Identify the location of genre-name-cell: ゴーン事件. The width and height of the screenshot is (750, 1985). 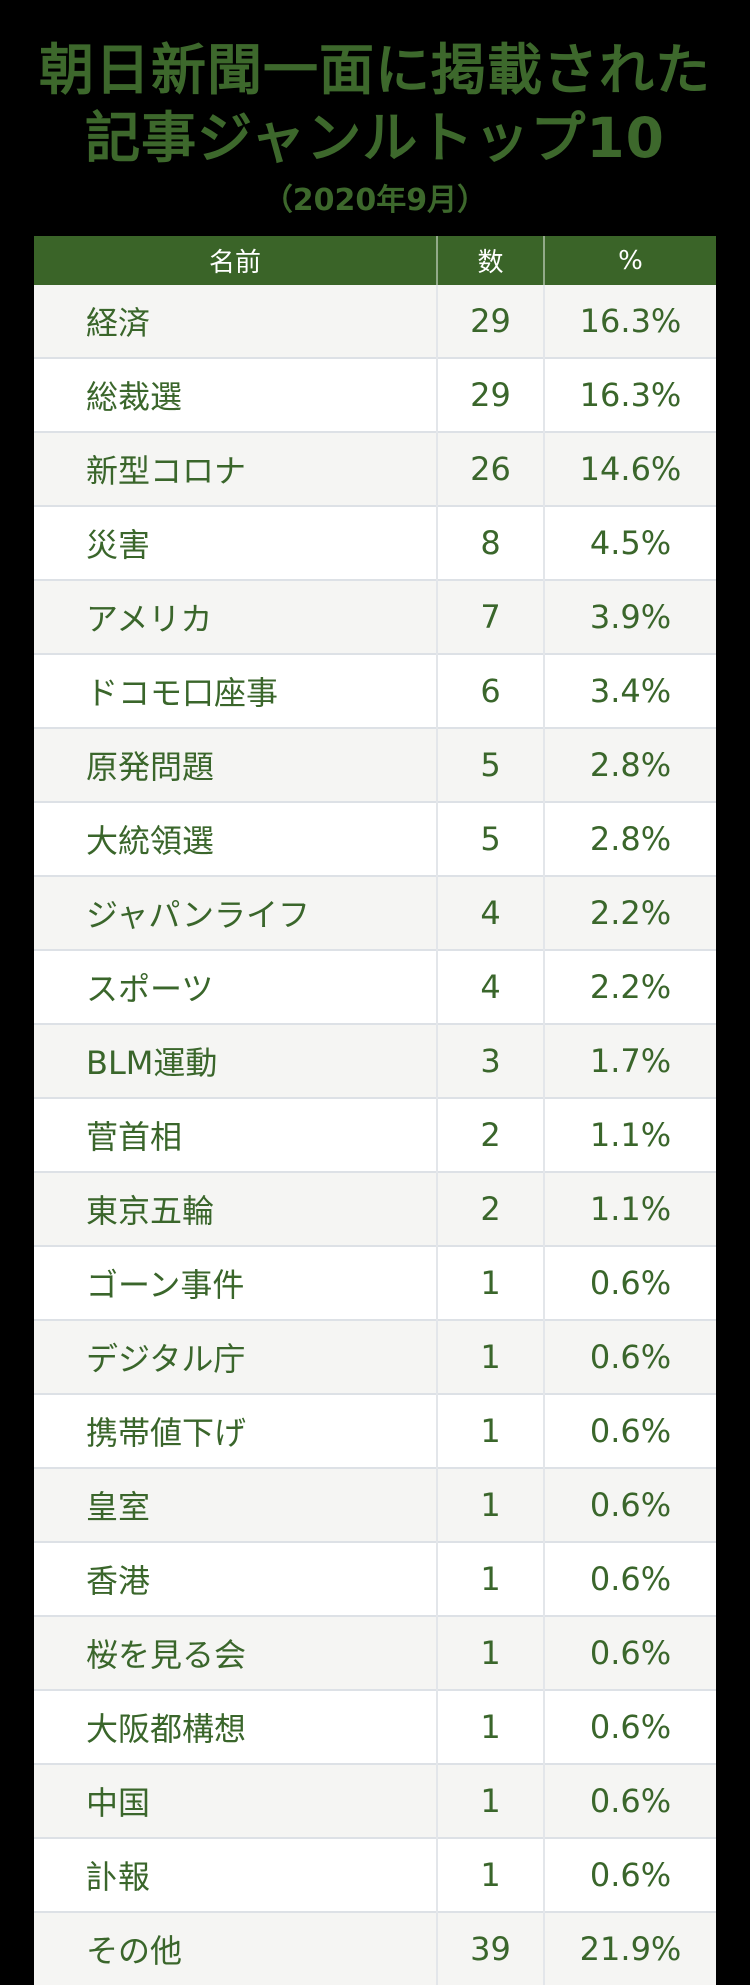
(235, 1282).